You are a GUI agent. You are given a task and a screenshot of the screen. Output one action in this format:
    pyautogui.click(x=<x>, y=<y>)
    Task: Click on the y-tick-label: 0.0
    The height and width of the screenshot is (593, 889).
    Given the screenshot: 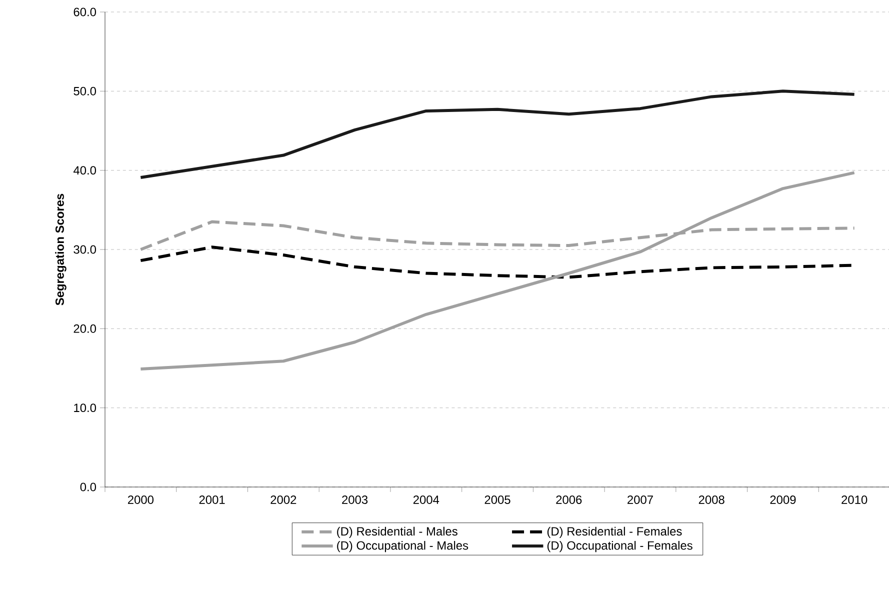 What is the action you would take?
    pyautogui.click(x=88, y=487)
    